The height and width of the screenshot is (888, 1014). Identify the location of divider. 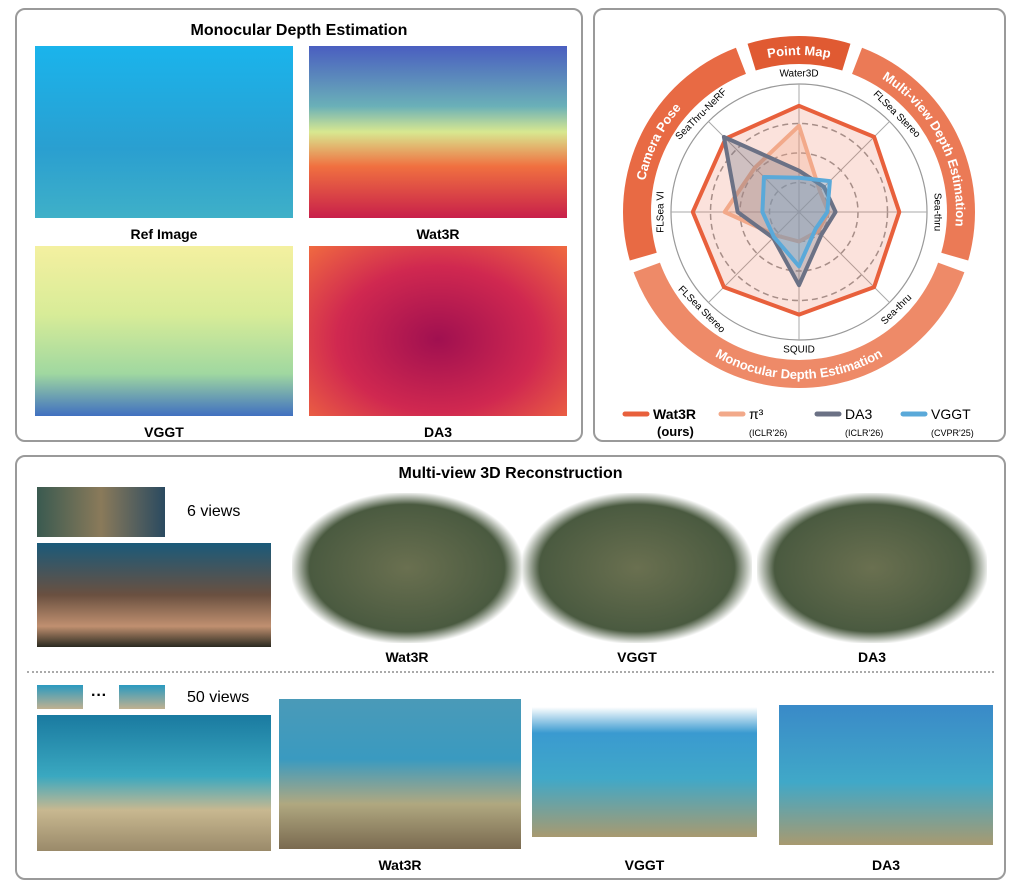
(510, 672).